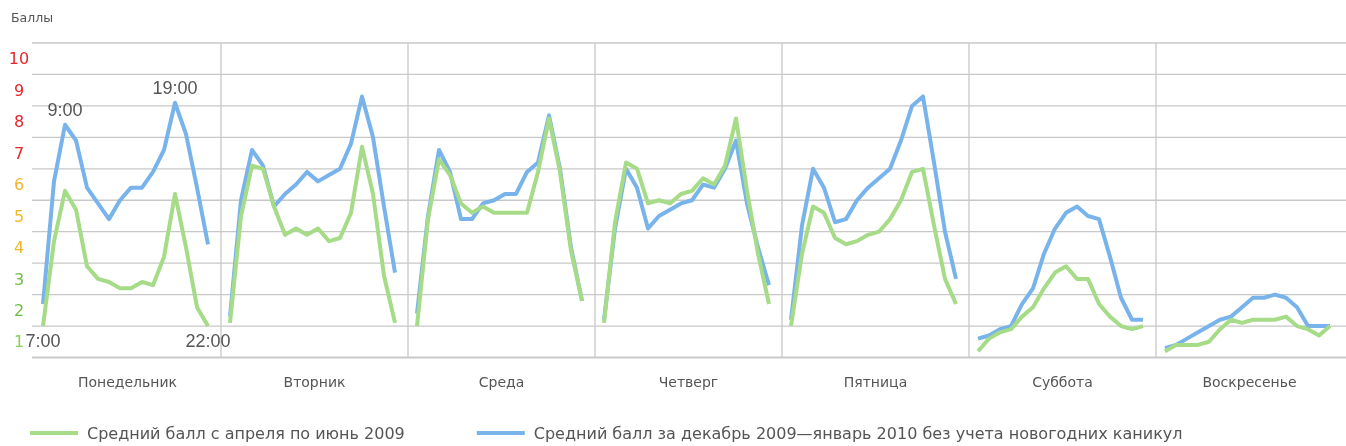 This screenshot has width=1346, height=446. I want to click on legend-label: Средний балл с апреля по июнь 2009, so click(246, 433).